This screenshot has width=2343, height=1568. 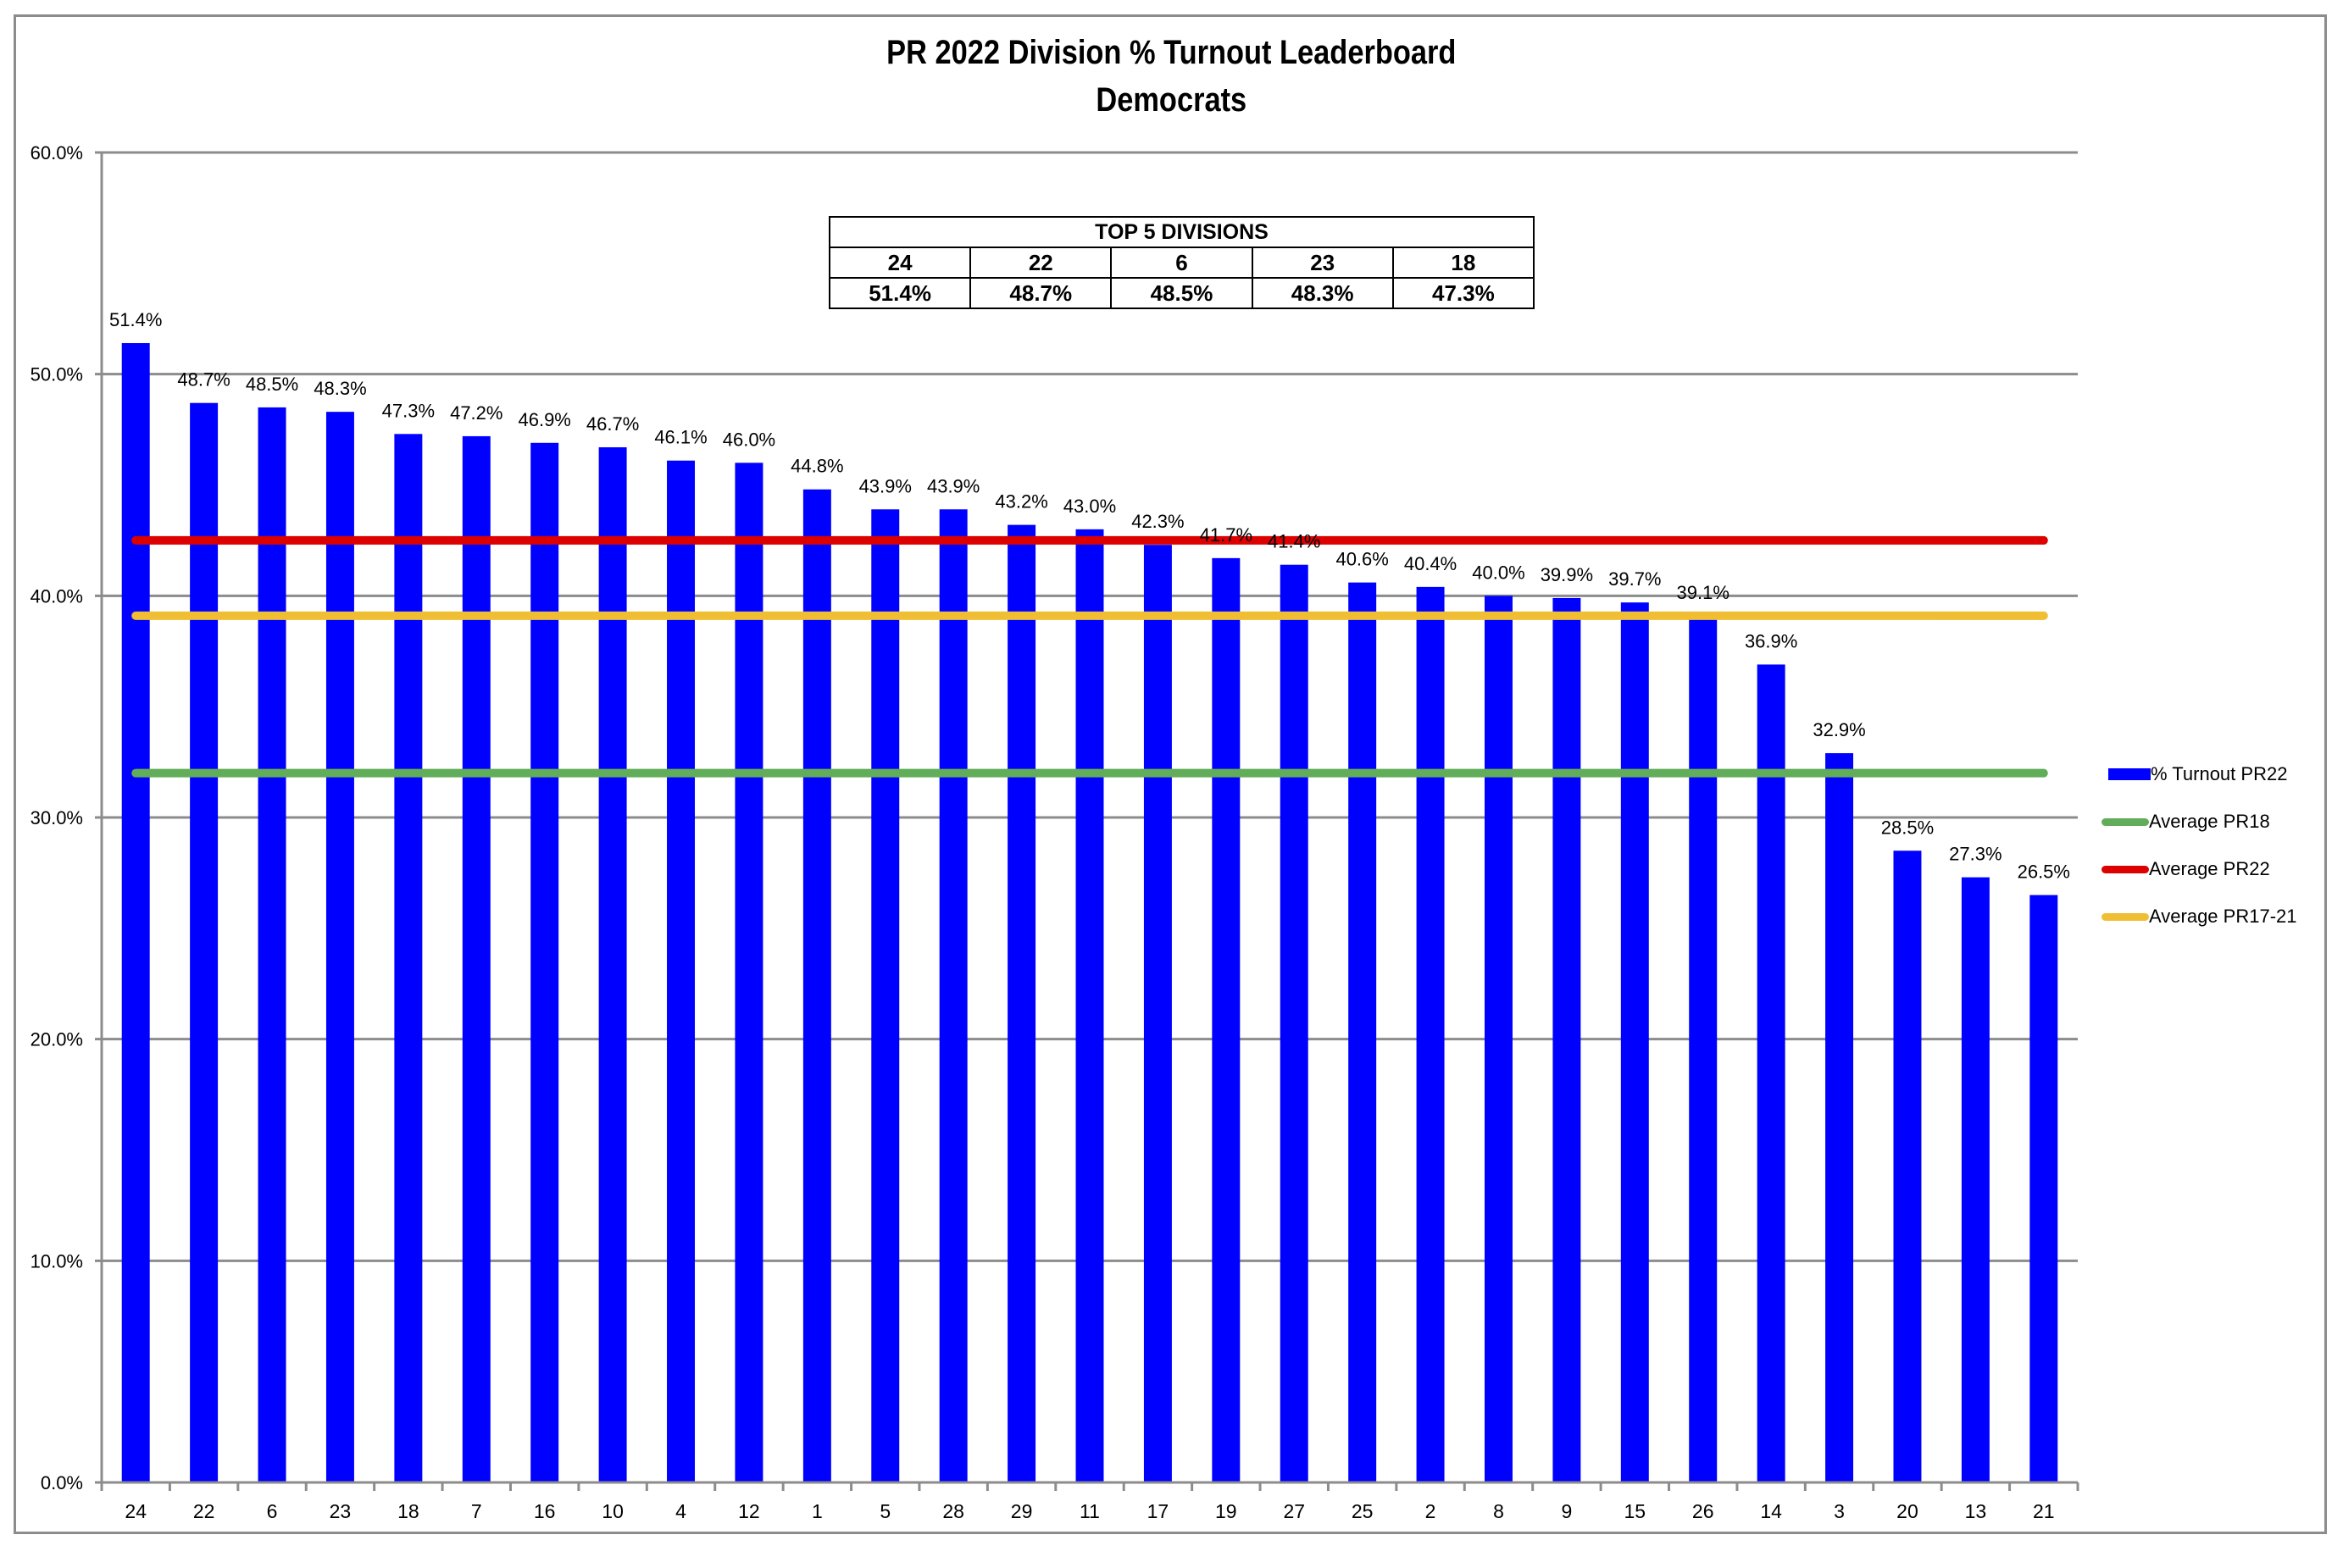 I want to click on x-axis-tick-label: 25, so click(x=1363, y=1511).